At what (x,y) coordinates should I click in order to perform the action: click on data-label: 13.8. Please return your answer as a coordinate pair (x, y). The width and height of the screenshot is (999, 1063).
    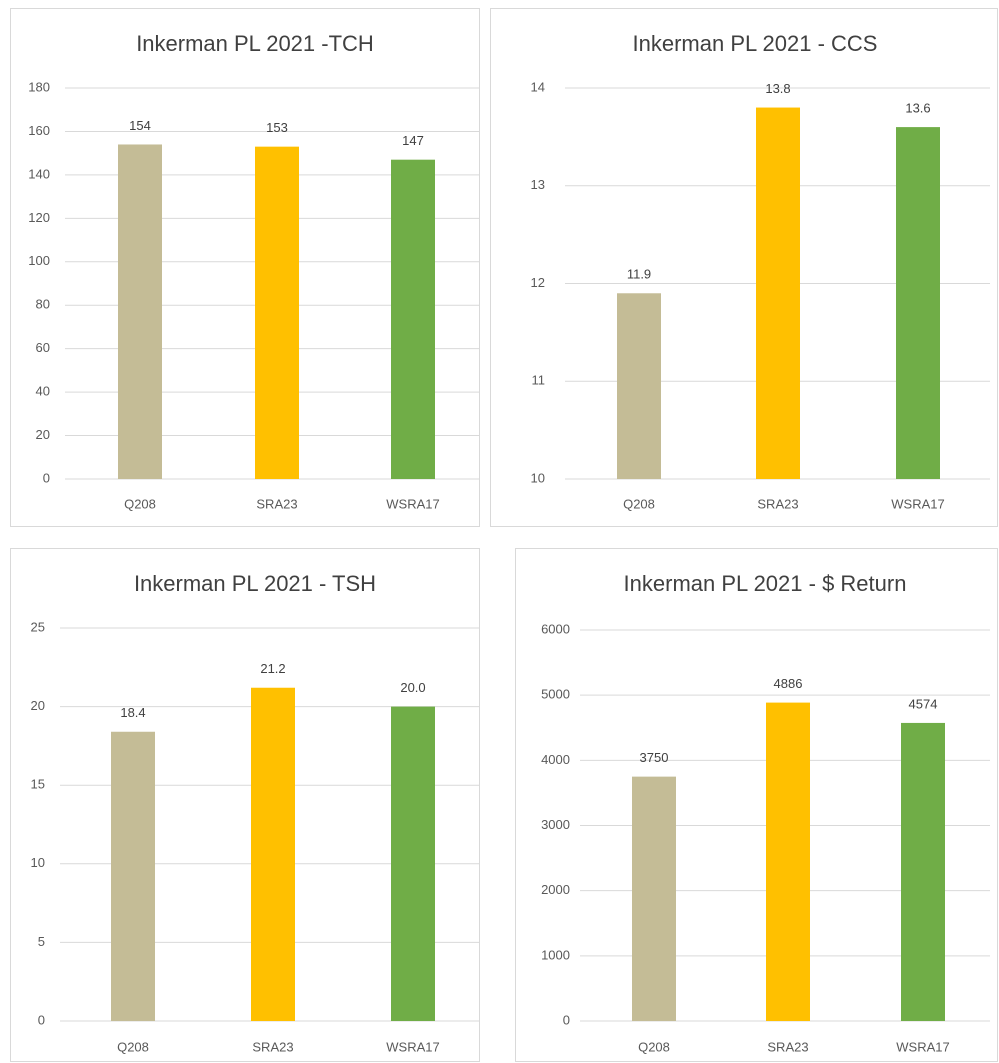
    Looking at the image, I should click on (777, 88).